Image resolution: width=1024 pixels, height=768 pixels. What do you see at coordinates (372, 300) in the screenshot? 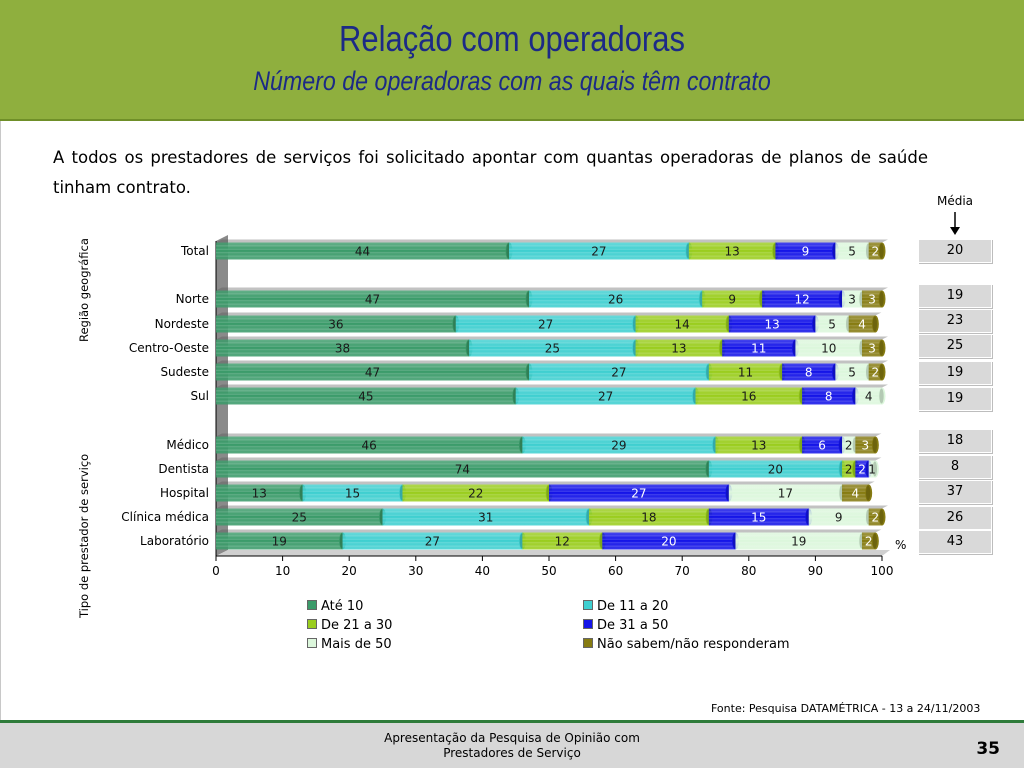
I see `data-label-norte-ate-10: 47` at bounding box center [372, 300].